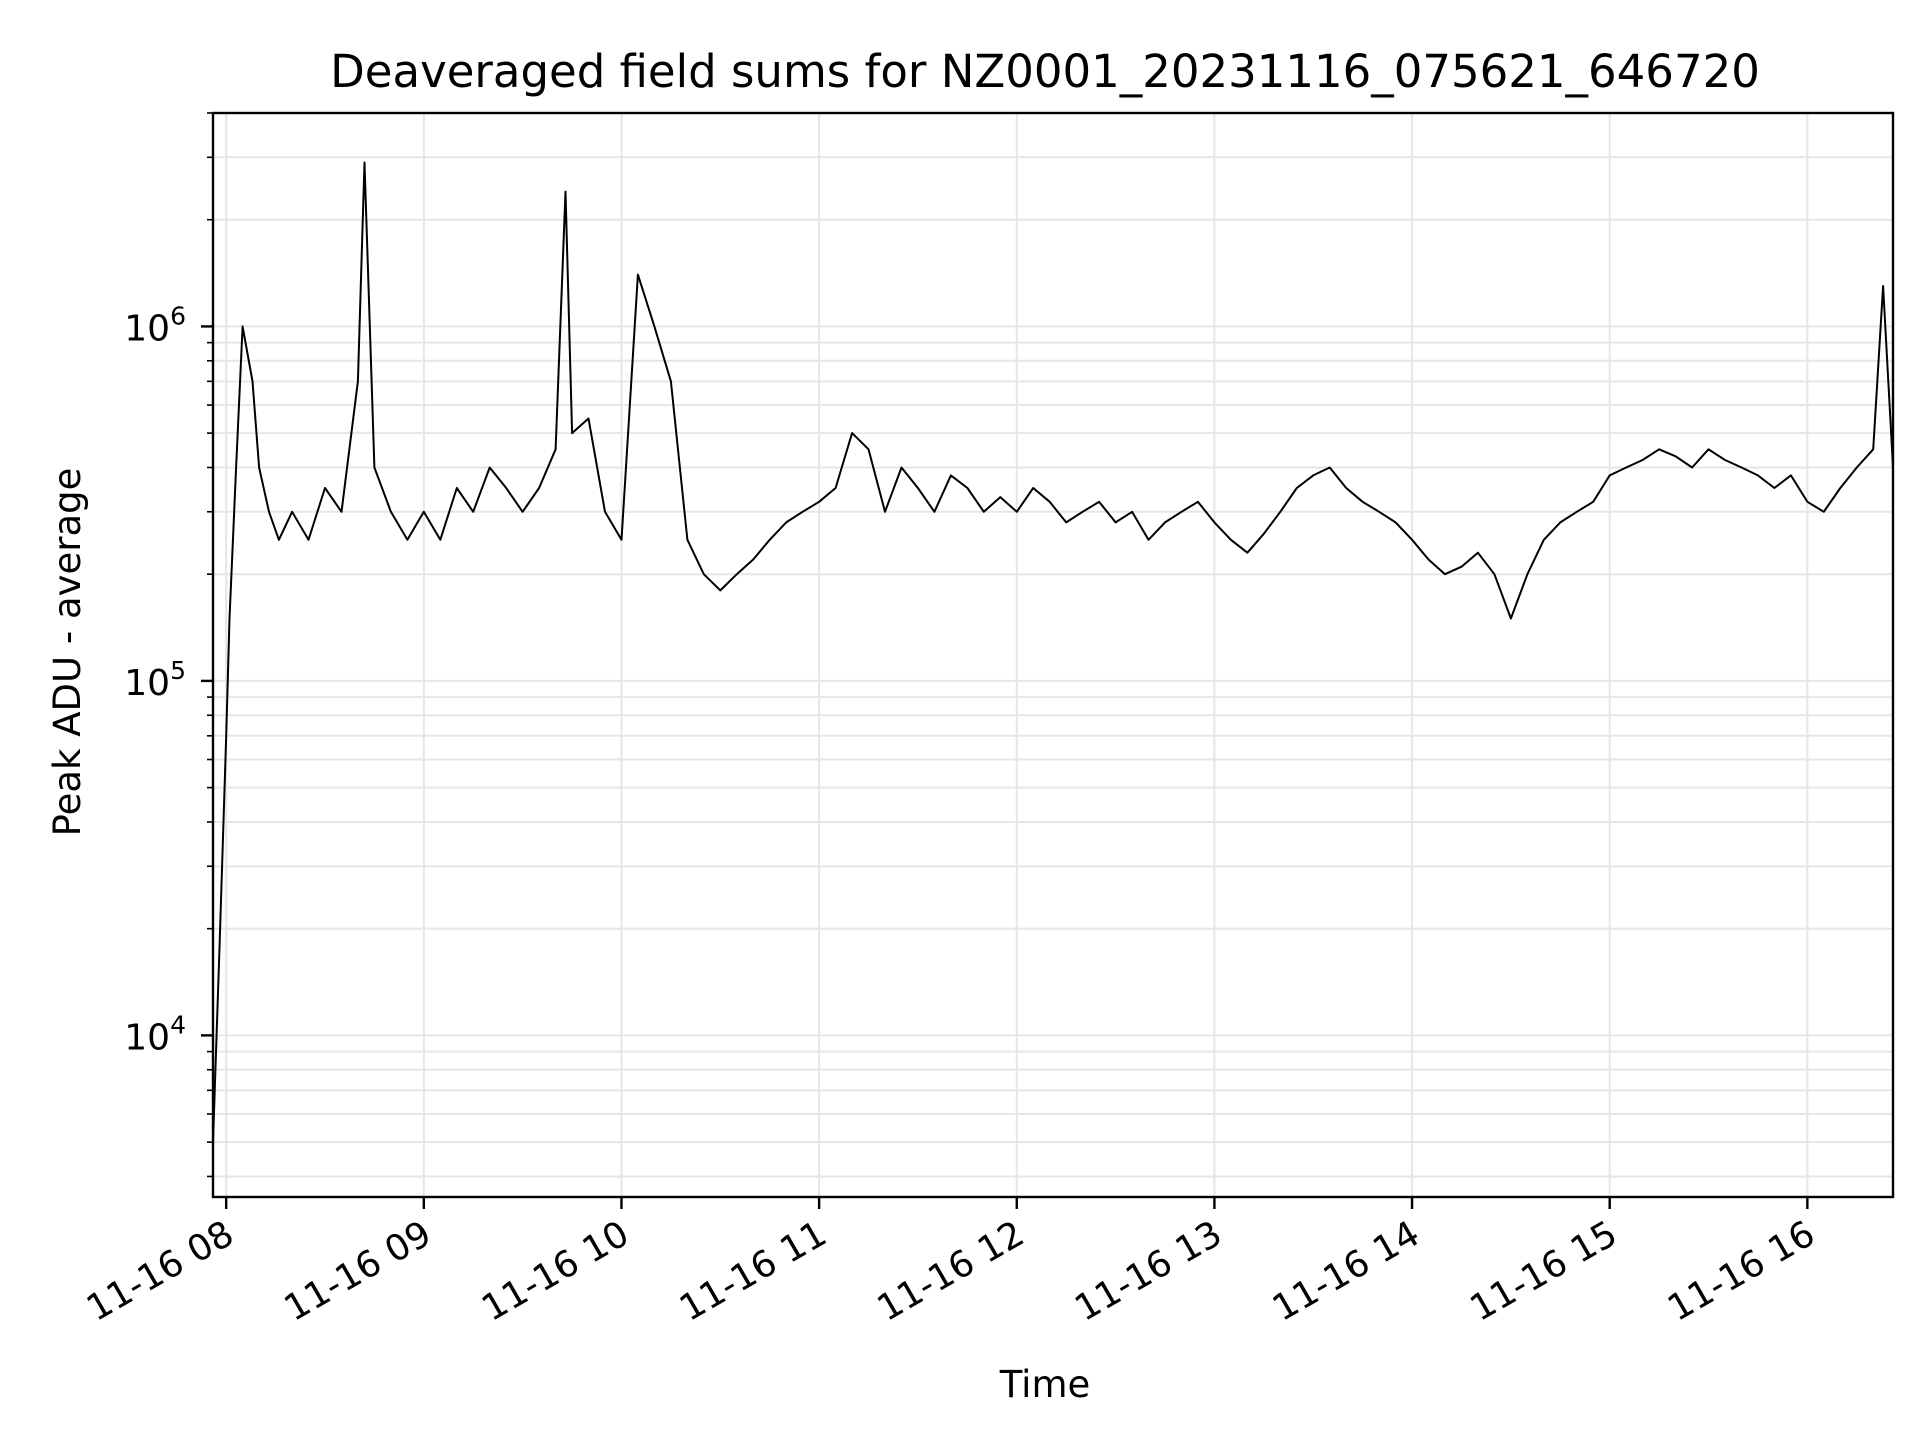 Image resolution: width=1920 pixels, height=1445 pixels. What do you see at coordinates (155, 1034) in the screenshot?
I see `y-tick-label: 10⁴` at bounding box center [155, 1034].